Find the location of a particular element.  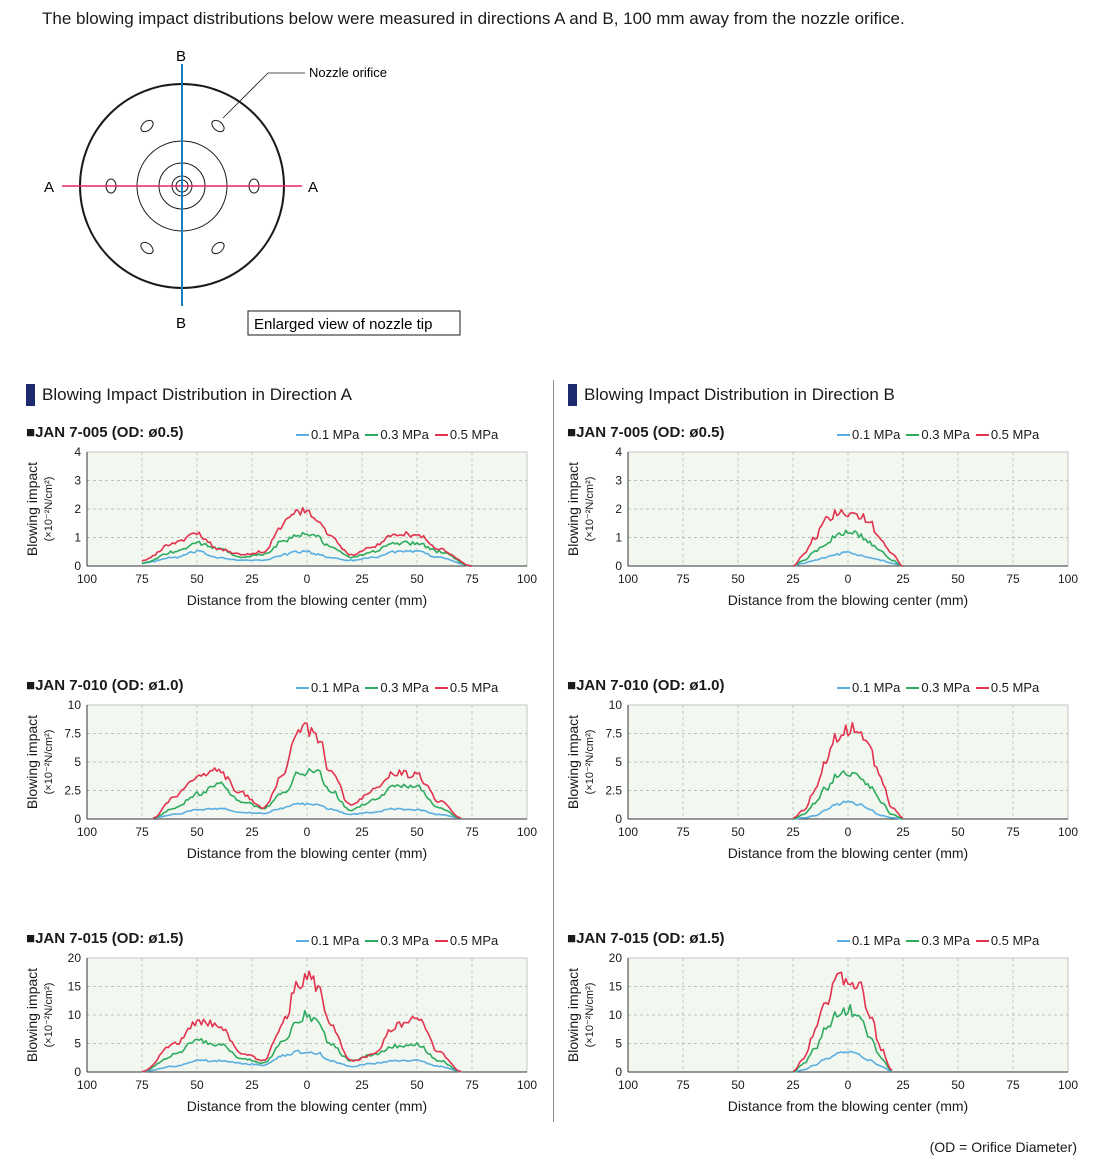

nozzle-caption: Enlarged view of nozzle tip is located at coordinates (343, 324).